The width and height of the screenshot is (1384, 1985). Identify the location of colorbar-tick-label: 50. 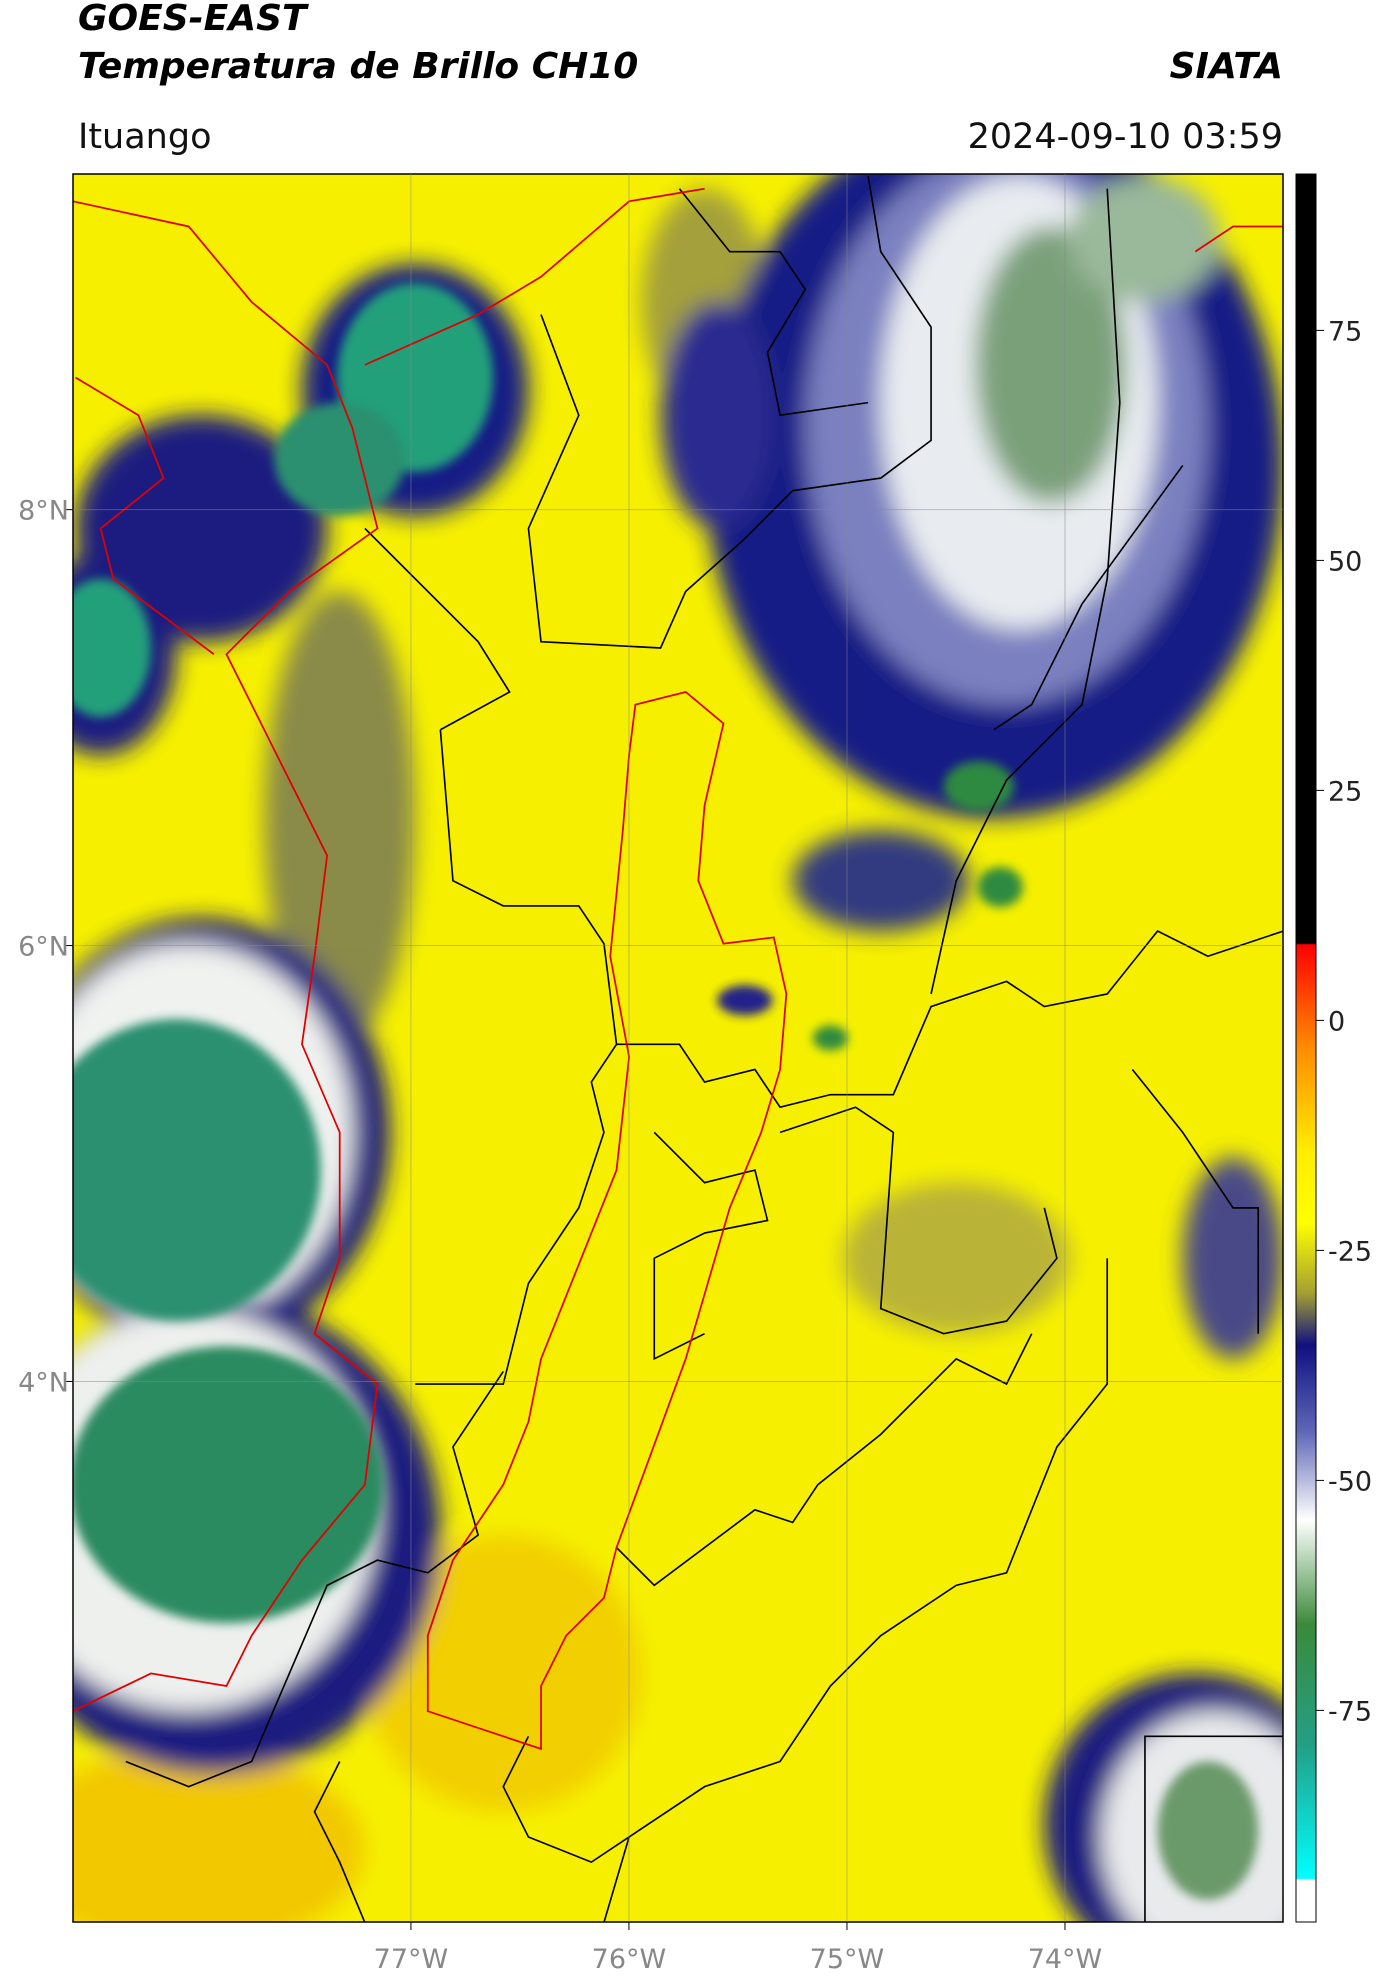
(1345, 561).